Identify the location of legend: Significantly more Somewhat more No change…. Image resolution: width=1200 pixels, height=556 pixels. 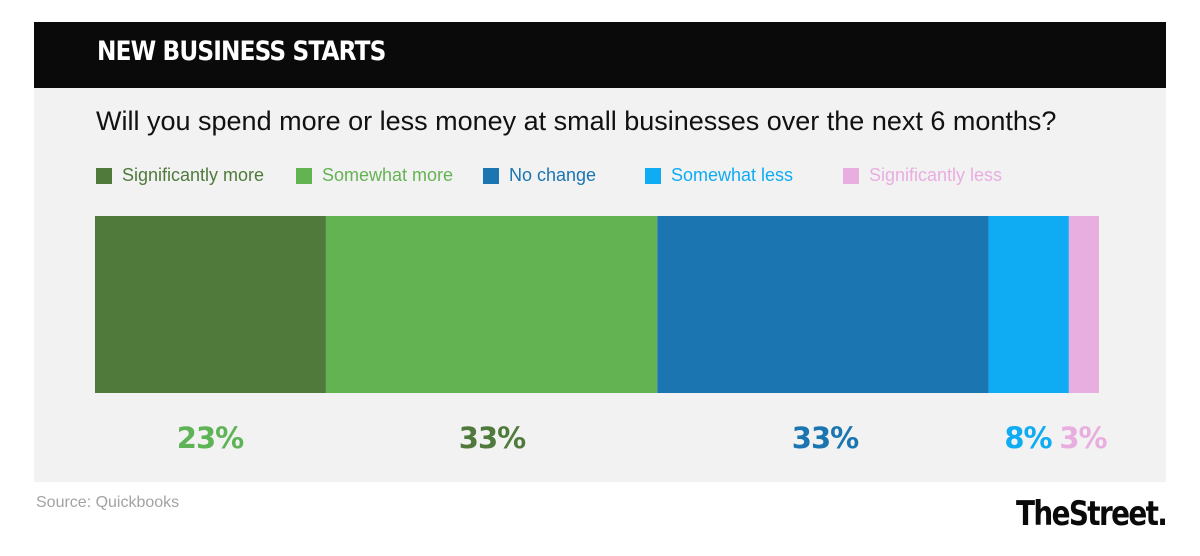
(626, 176).